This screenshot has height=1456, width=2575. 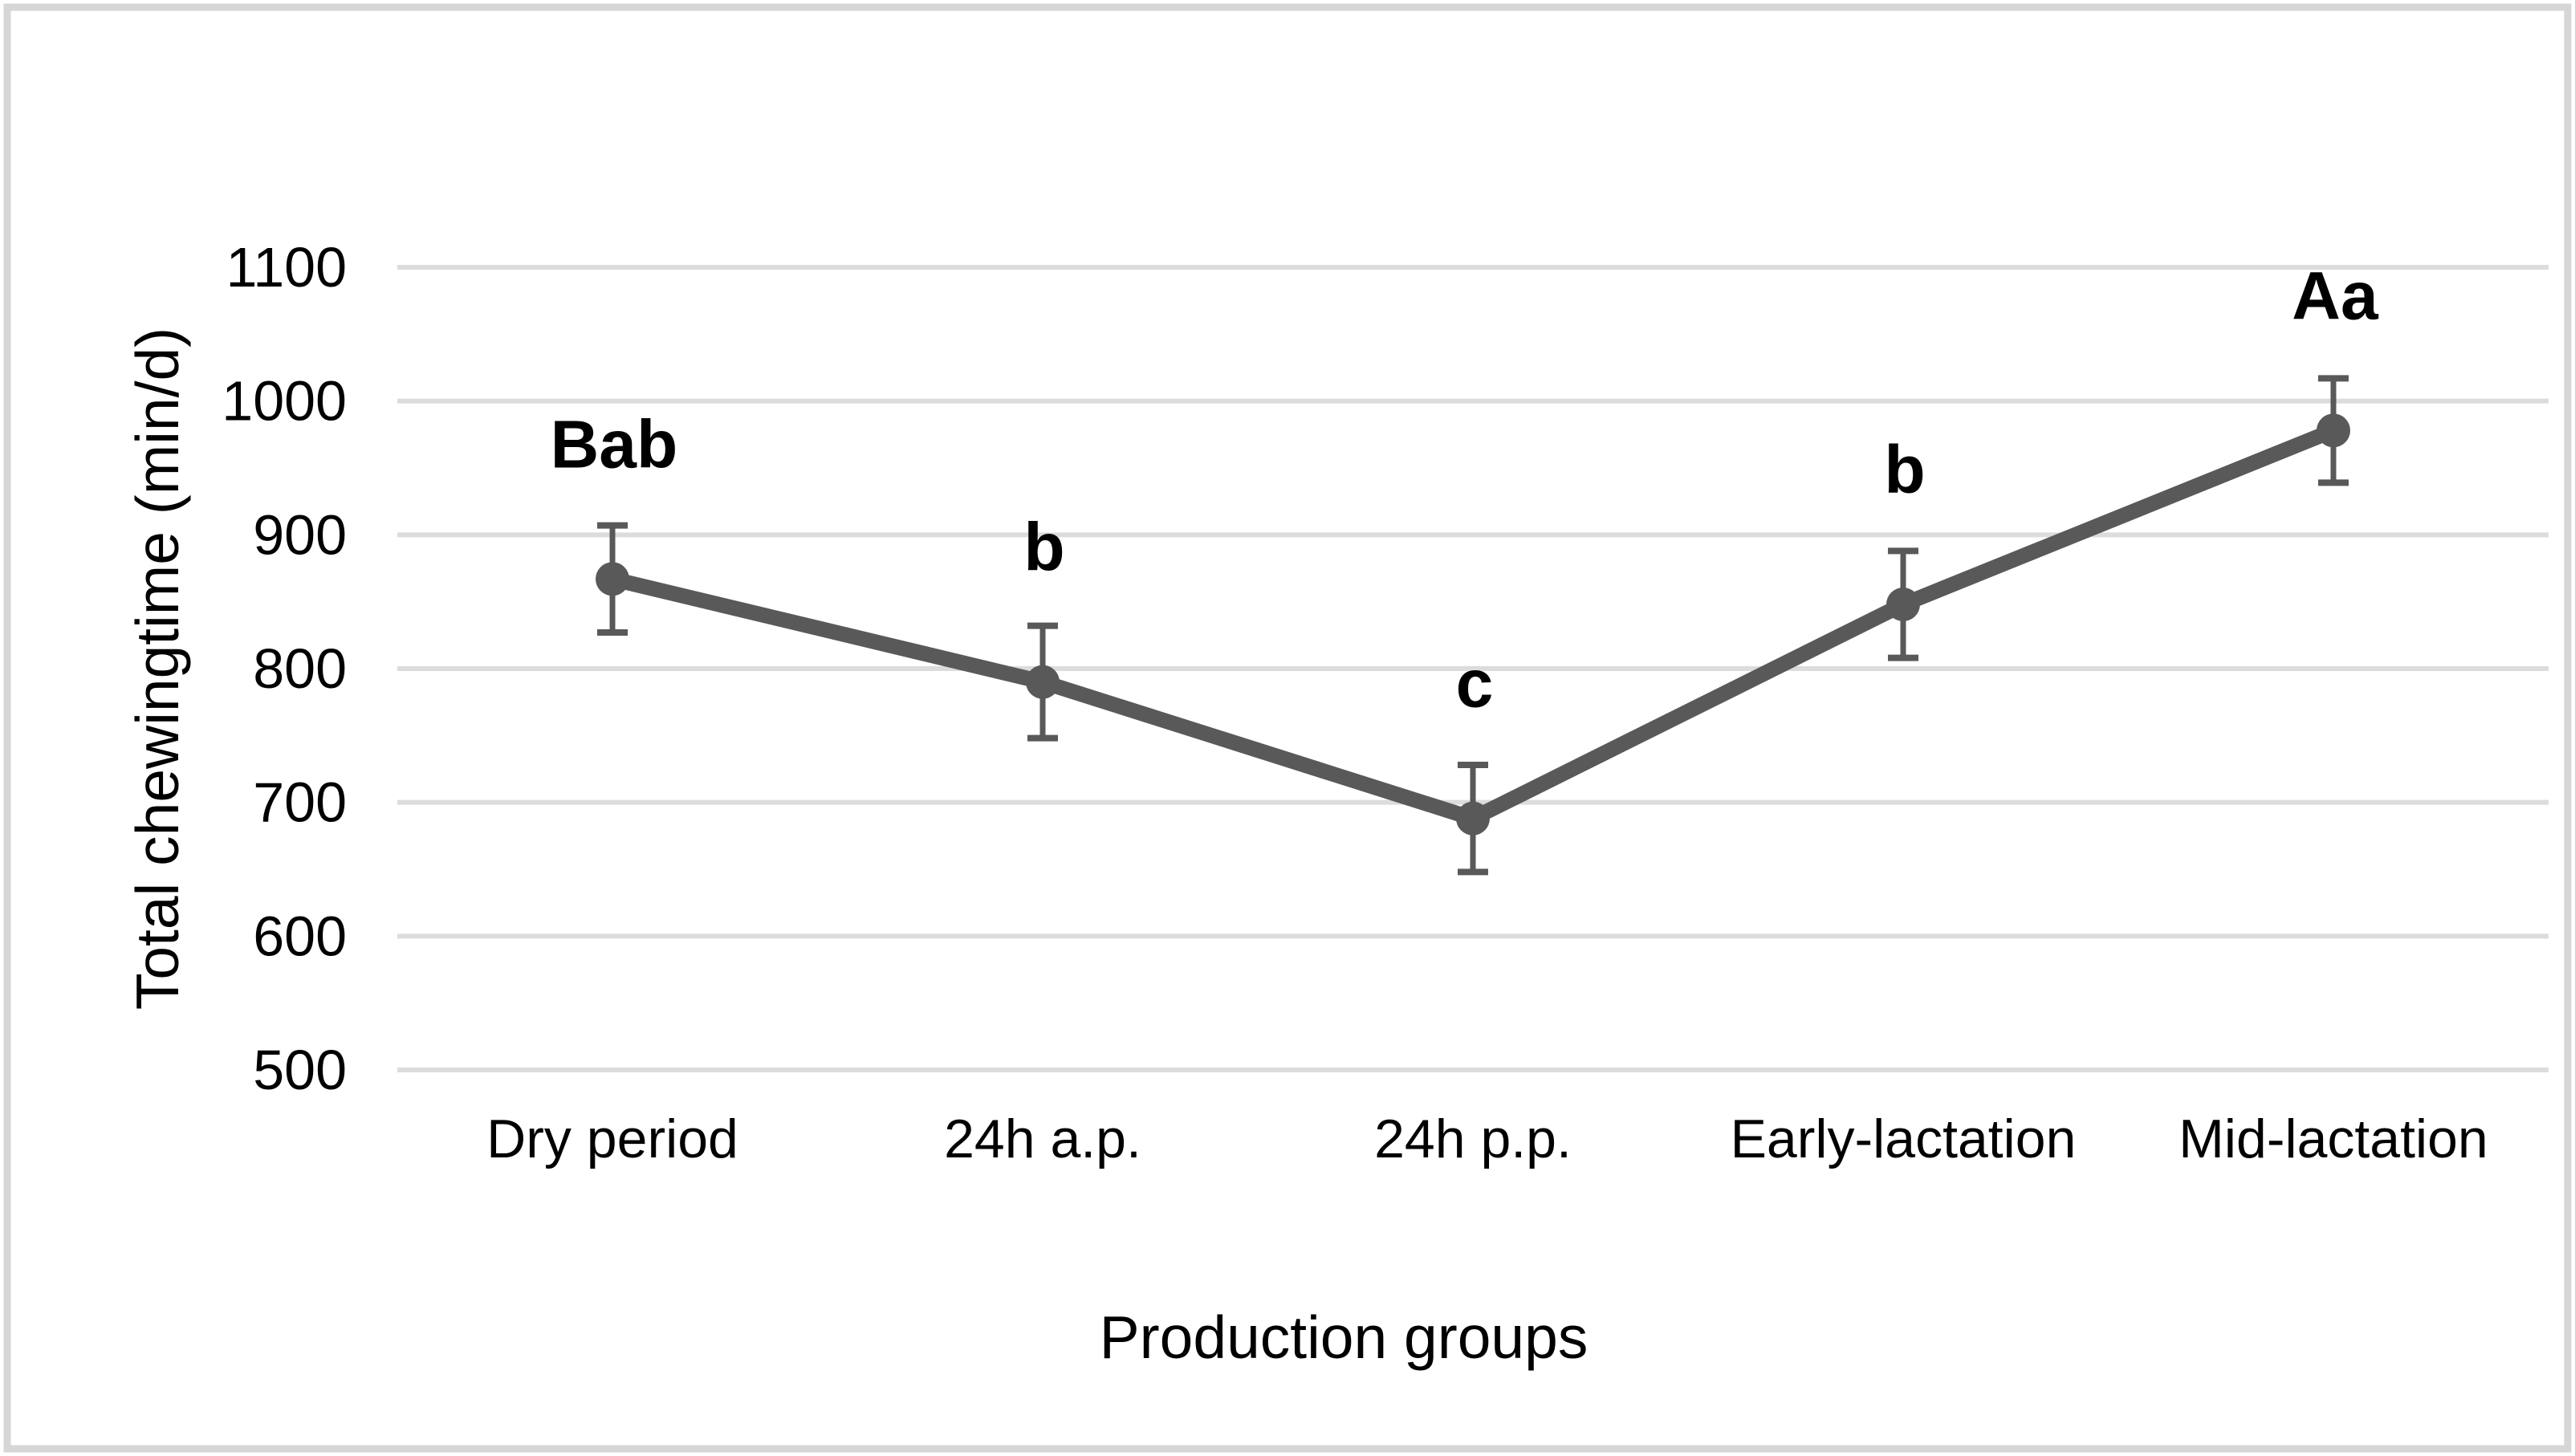 I want to click on y-tick-label: 1000, so click(x=284, y=402).